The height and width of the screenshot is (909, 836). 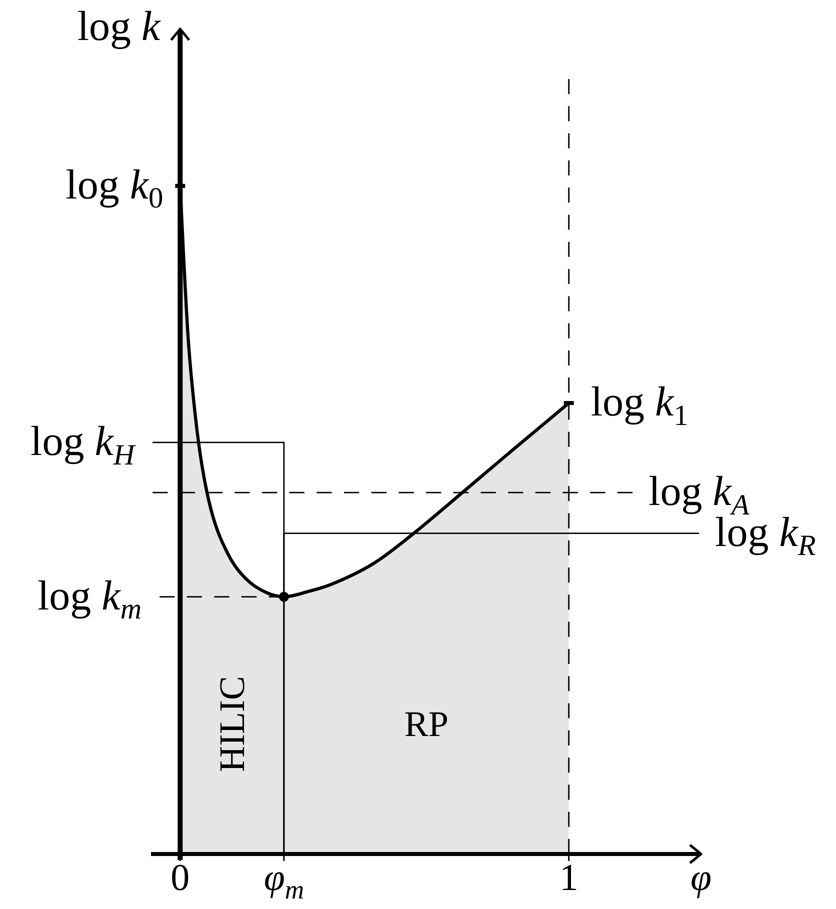 What do you see at coordinates (568, 878) in the screenshot?
I see `x-tick-label: 1` at bounding box center [568, 878].